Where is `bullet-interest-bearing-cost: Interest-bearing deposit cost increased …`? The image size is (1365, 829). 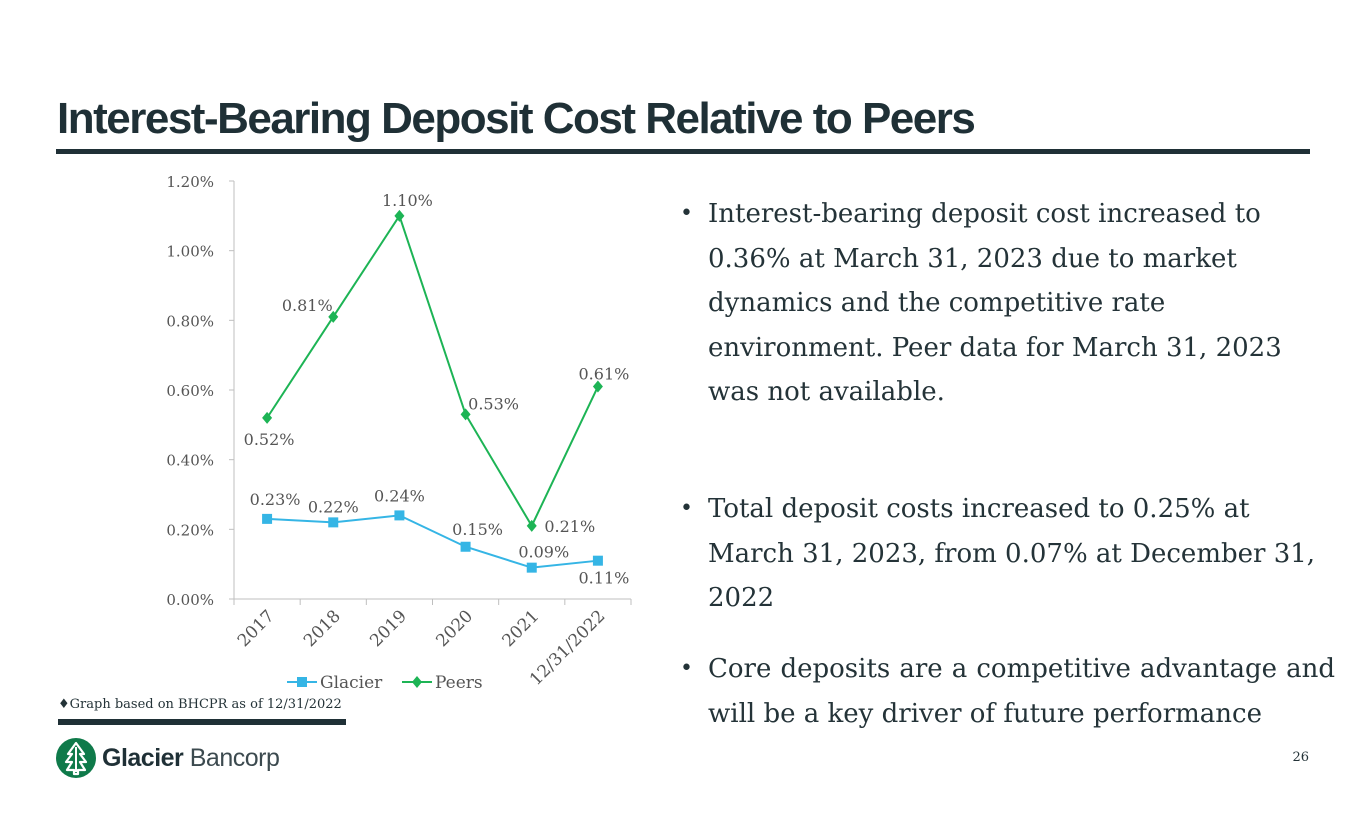
bullet-interest-bearing-cost: Interest-bearing deposit cost increased … is located at coordinates (1007, 303).